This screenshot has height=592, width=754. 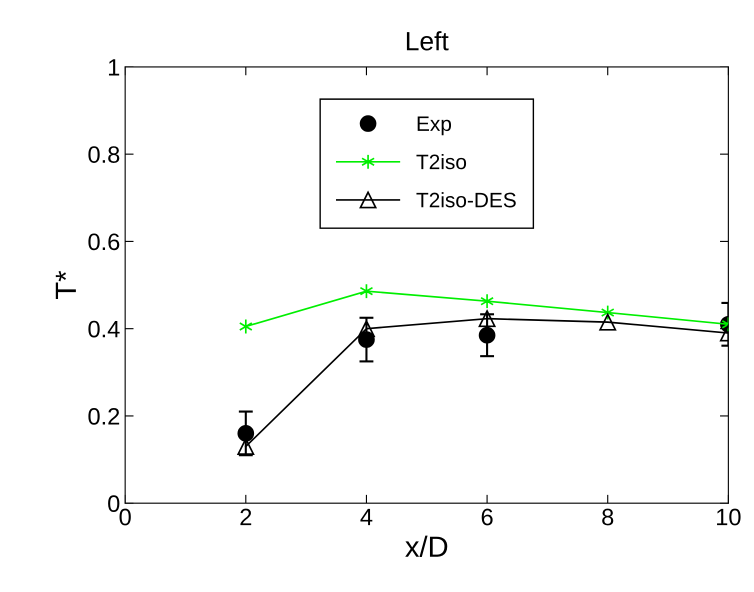 I want to click on x-tick-label: 4, so click(x=366, y=517).